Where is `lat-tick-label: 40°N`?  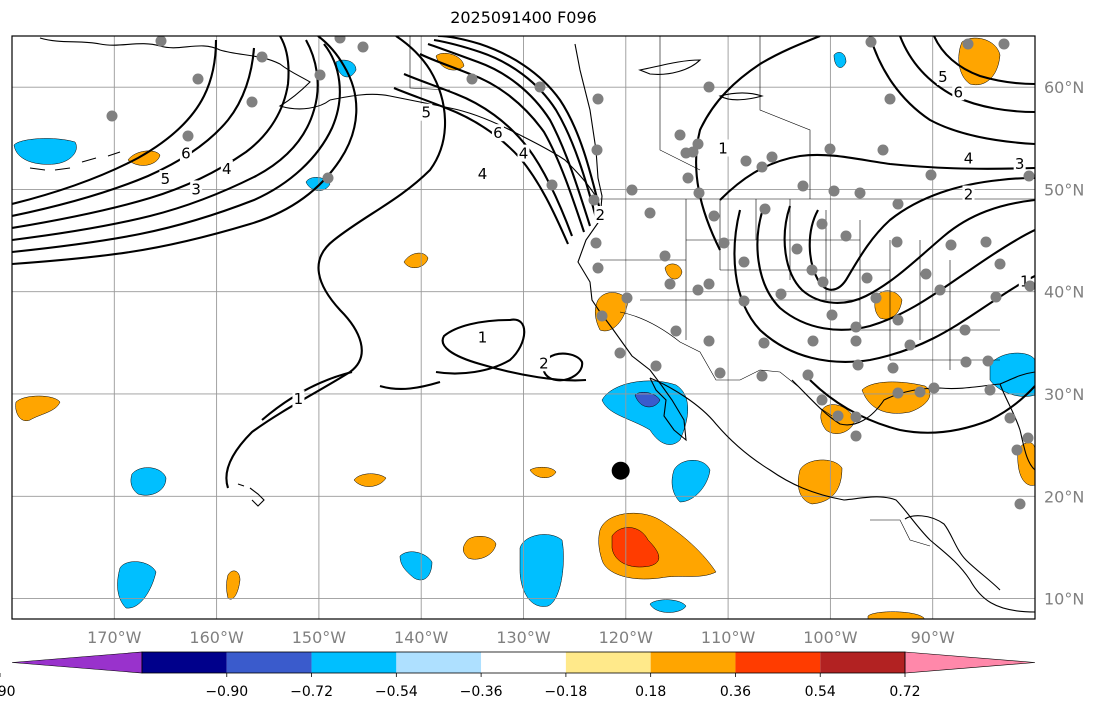
lat-tick-label: 40°N is located at coordinates (1064, 292).